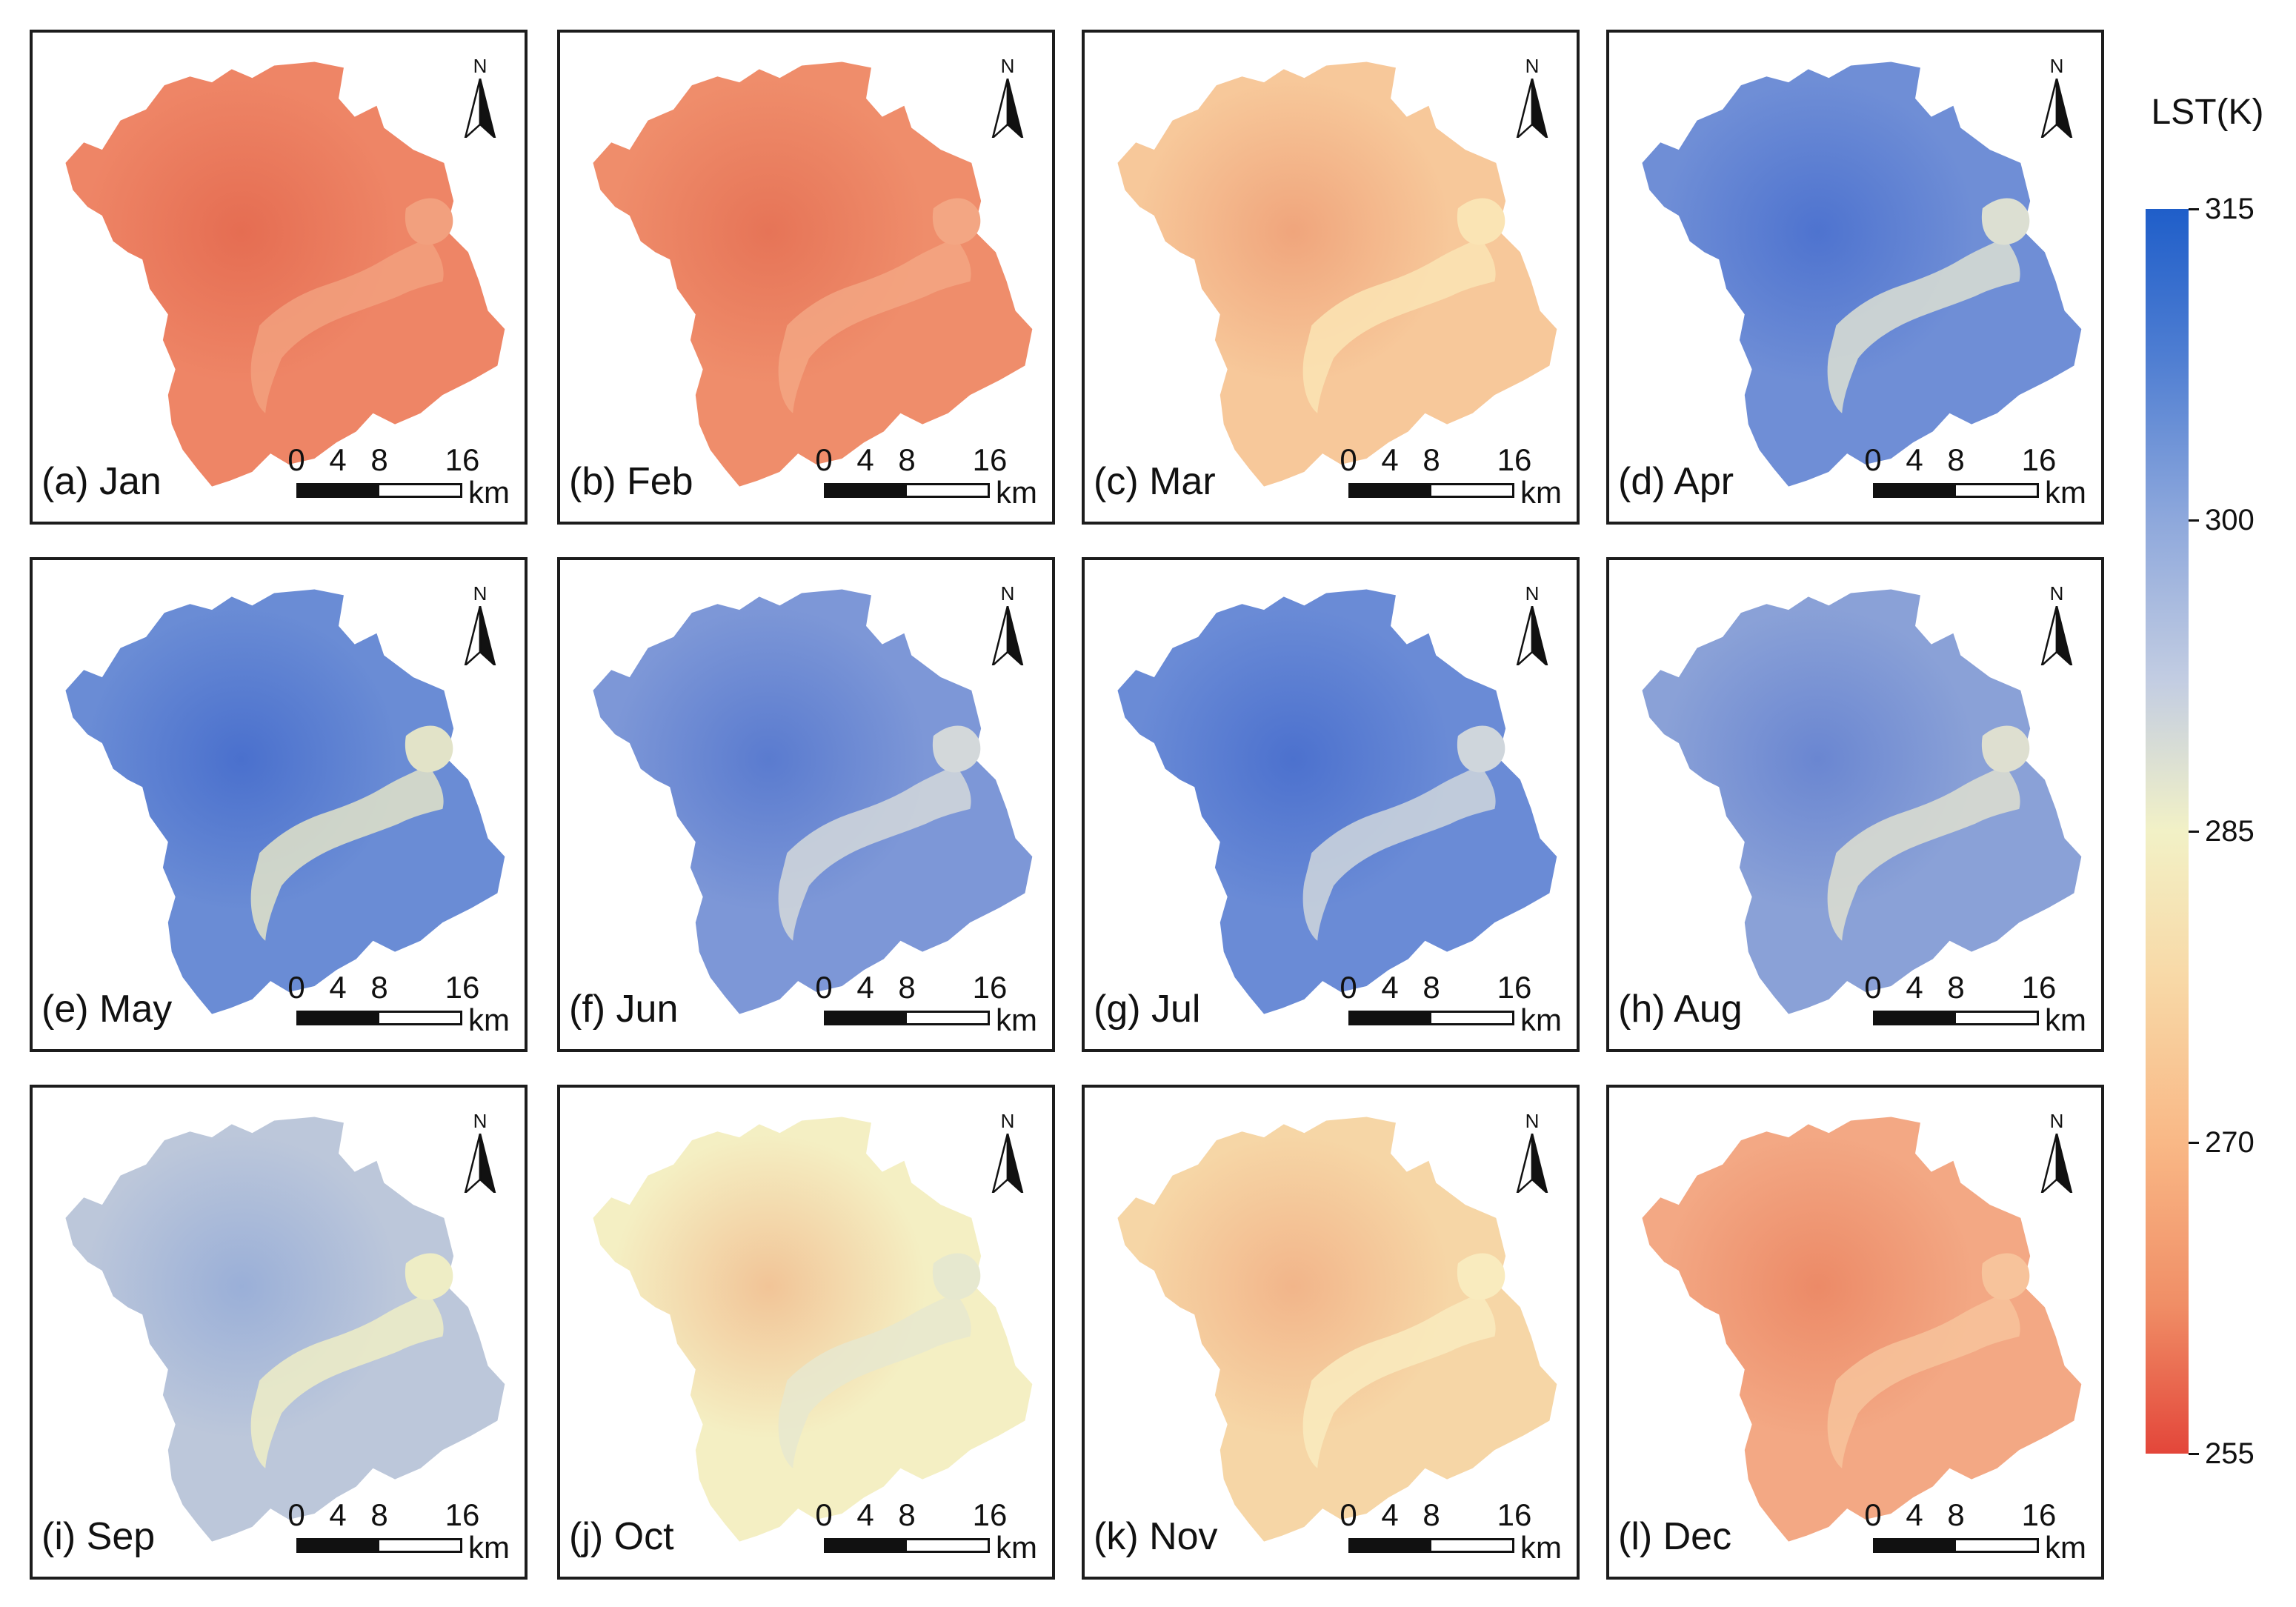  Describe the element at coordinates (624, 1009) in the screenshot. I see `panel-label: (f) Jun` at that location.